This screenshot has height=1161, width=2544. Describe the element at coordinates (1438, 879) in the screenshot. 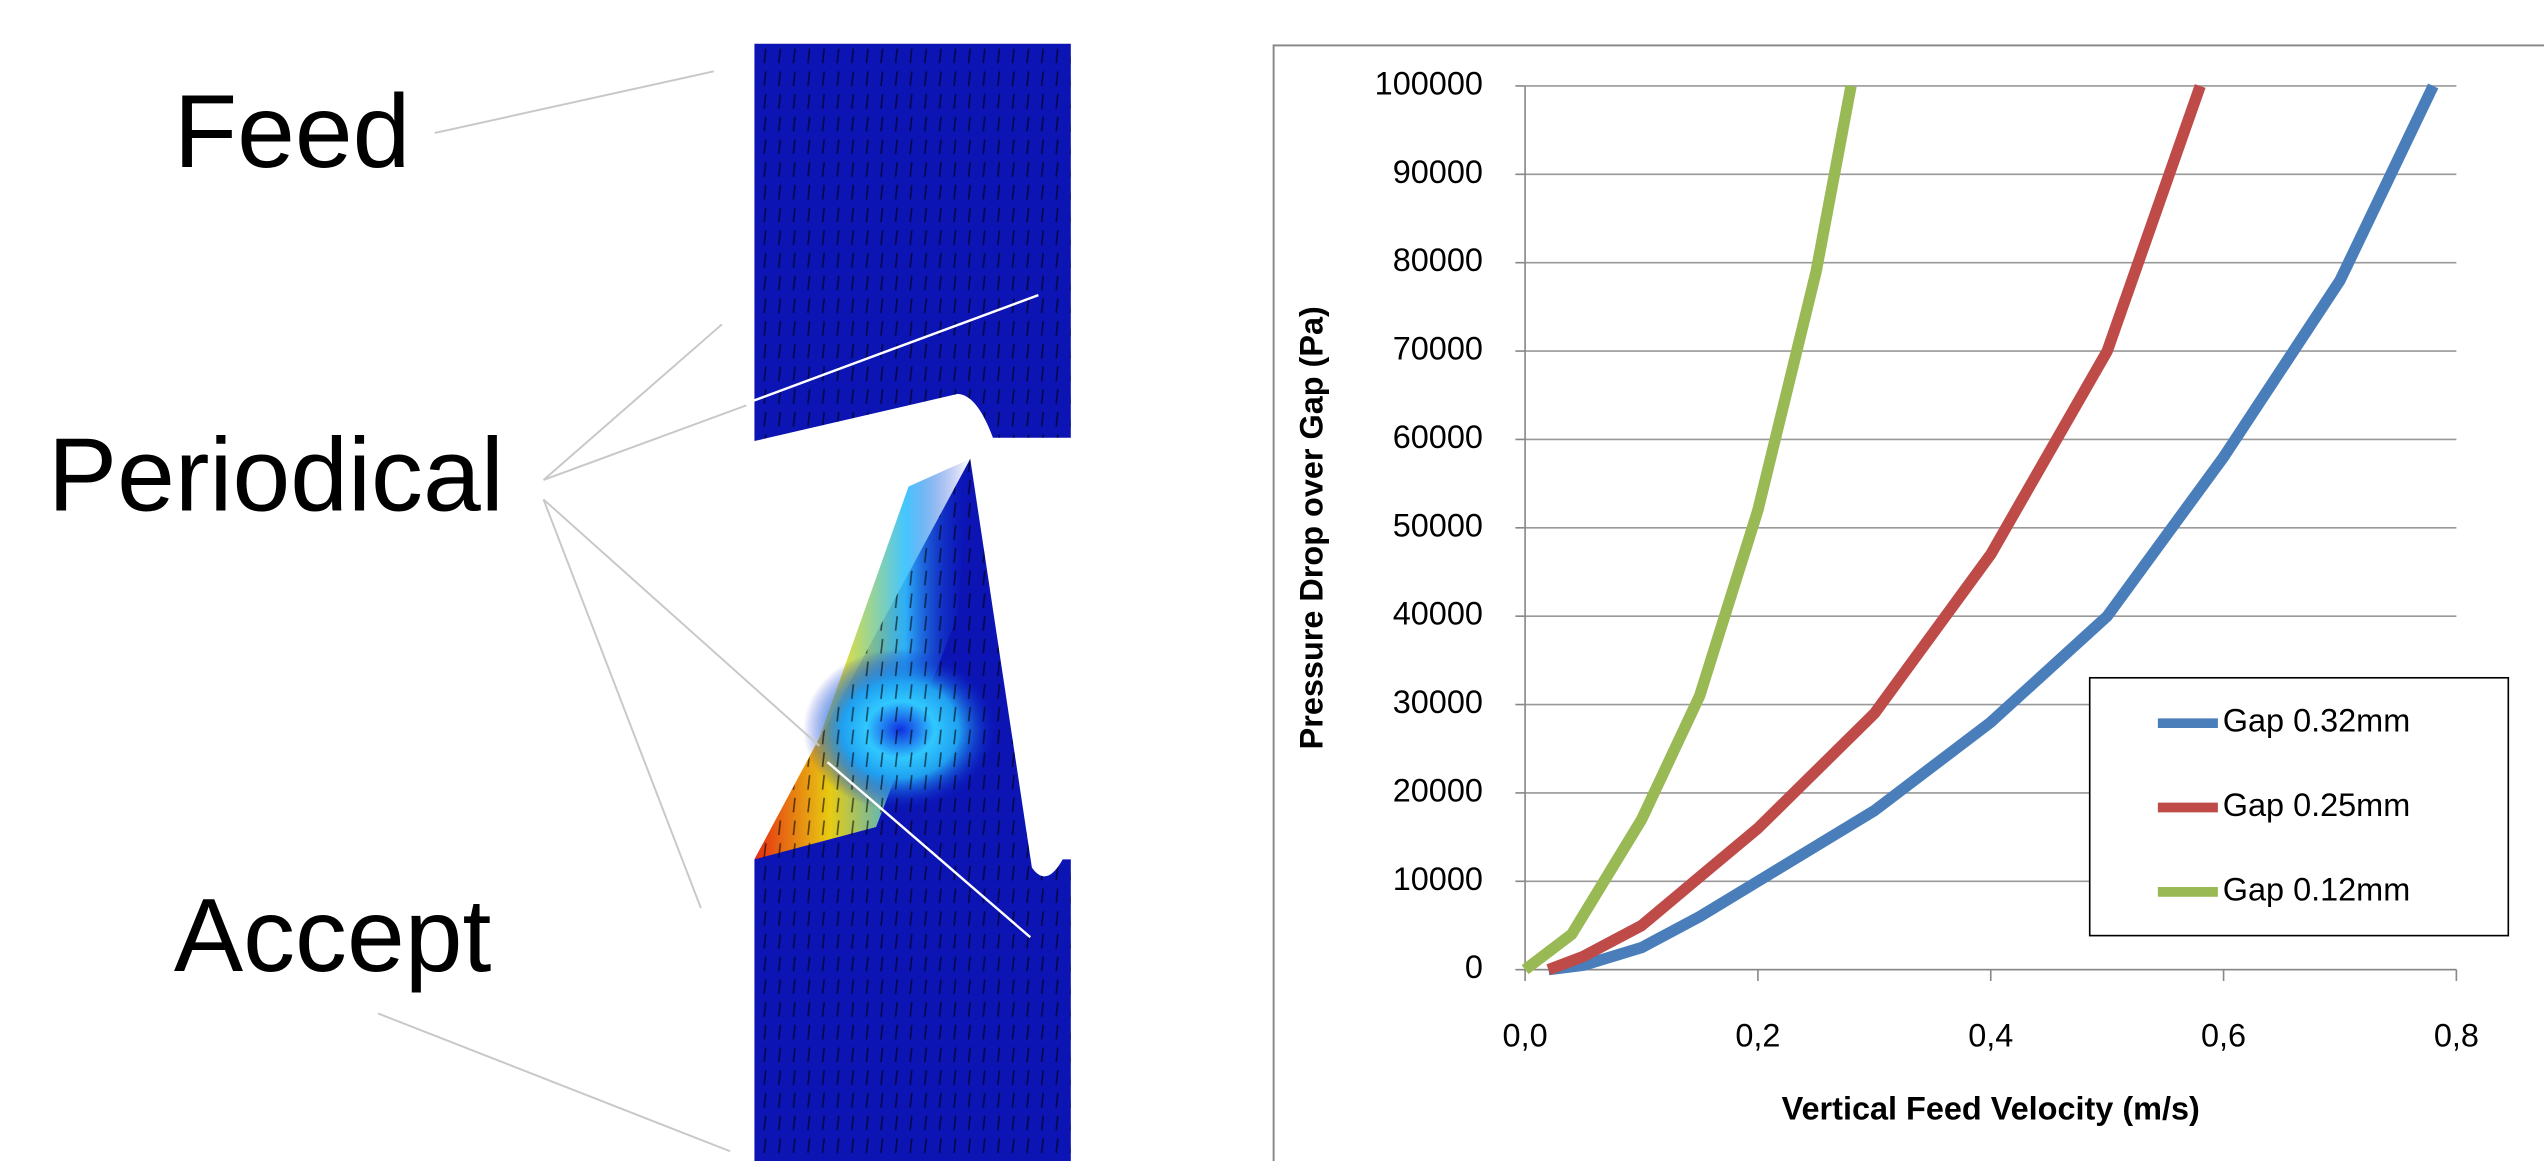

I see `y-tick-label: 10000` at that location.